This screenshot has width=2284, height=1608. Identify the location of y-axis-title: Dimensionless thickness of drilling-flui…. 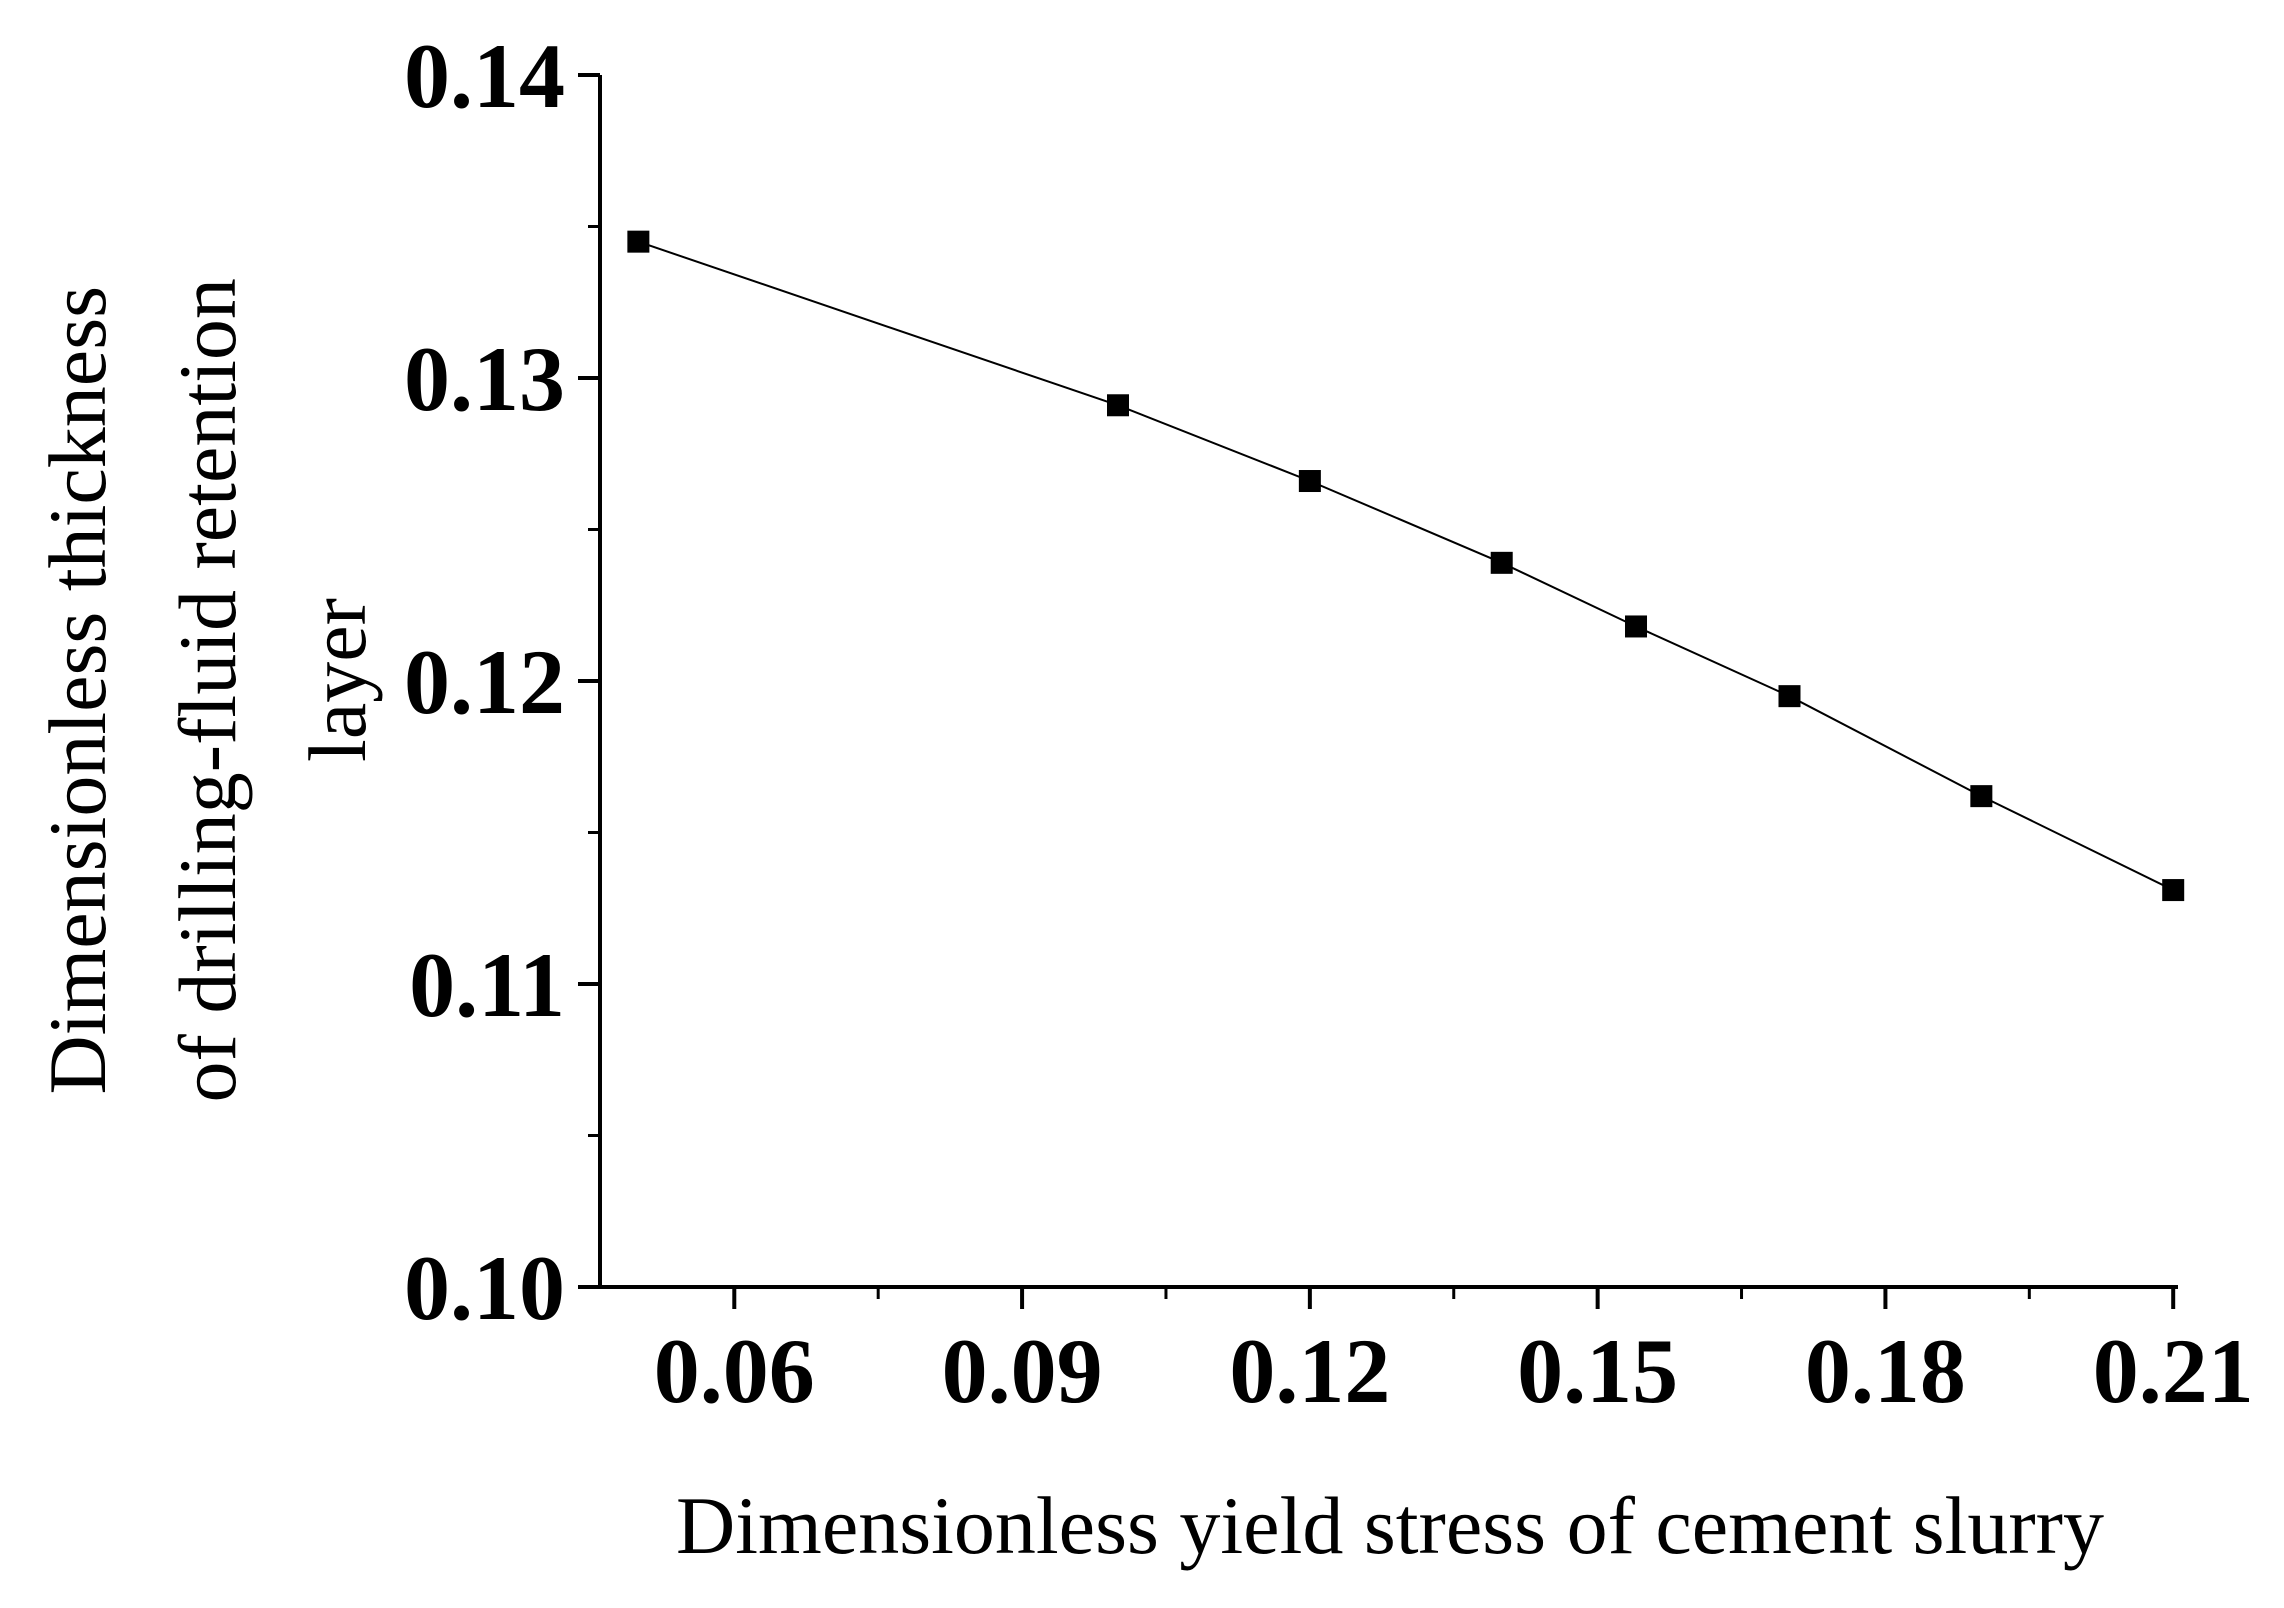
(207, 680).